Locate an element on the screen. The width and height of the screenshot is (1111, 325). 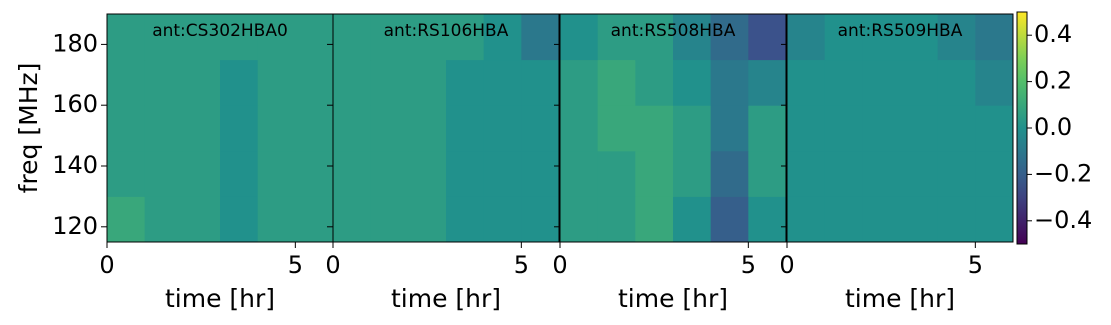
y-tick-label: 160 is located at coordinates (75, 104).